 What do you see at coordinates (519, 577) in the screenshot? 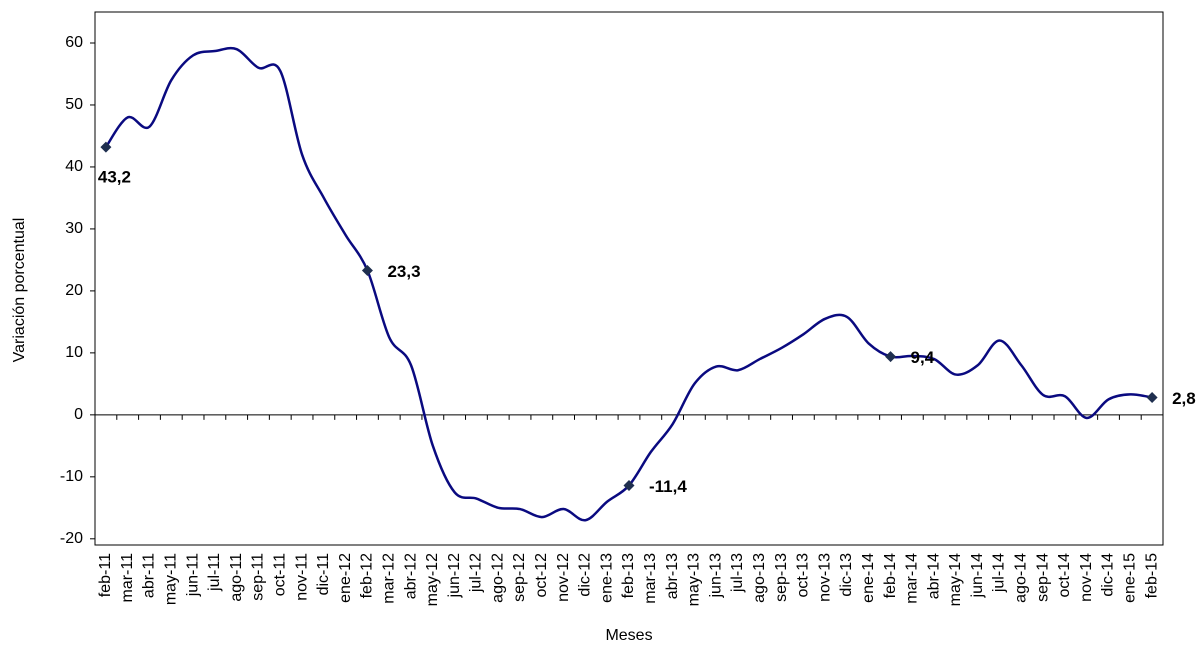
I see `x-tick-label: sep-12` at bounding box center [519, 577].